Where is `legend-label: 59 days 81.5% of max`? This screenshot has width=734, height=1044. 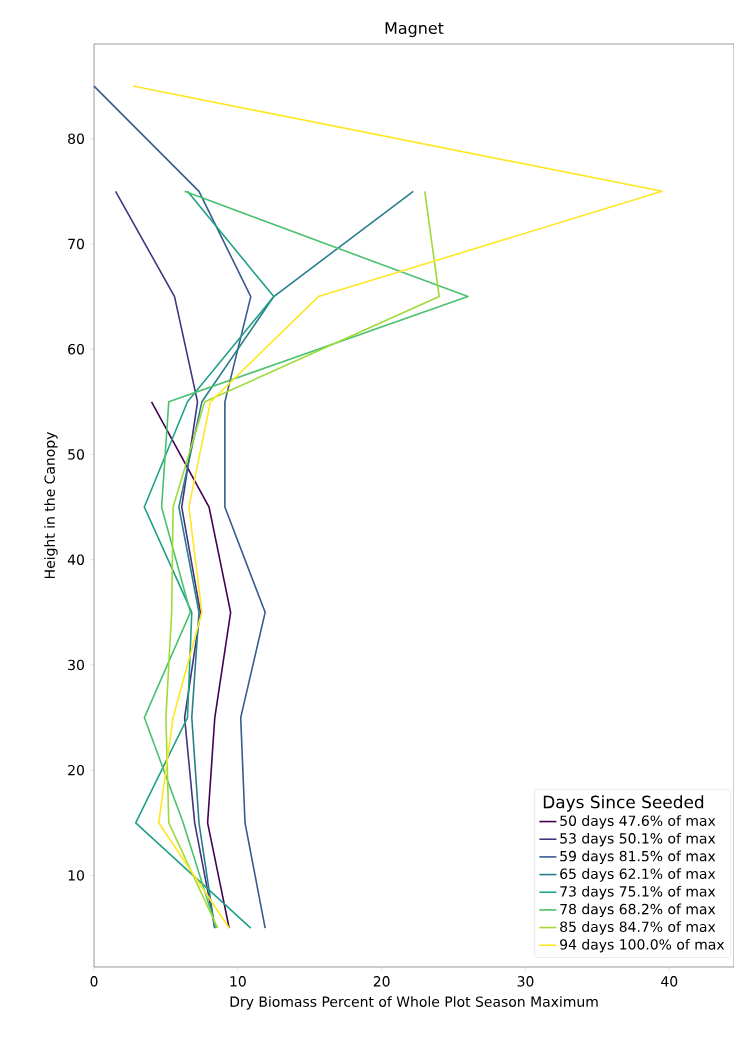 legend-label: 59 days 81.5% of max is located at coordinates (638, 857).